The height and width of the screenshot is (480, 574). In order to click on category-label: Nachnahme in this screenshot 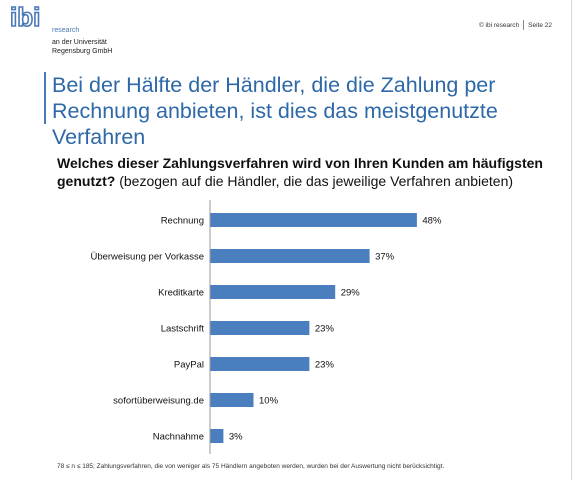, I will do `click(178, 437)`.